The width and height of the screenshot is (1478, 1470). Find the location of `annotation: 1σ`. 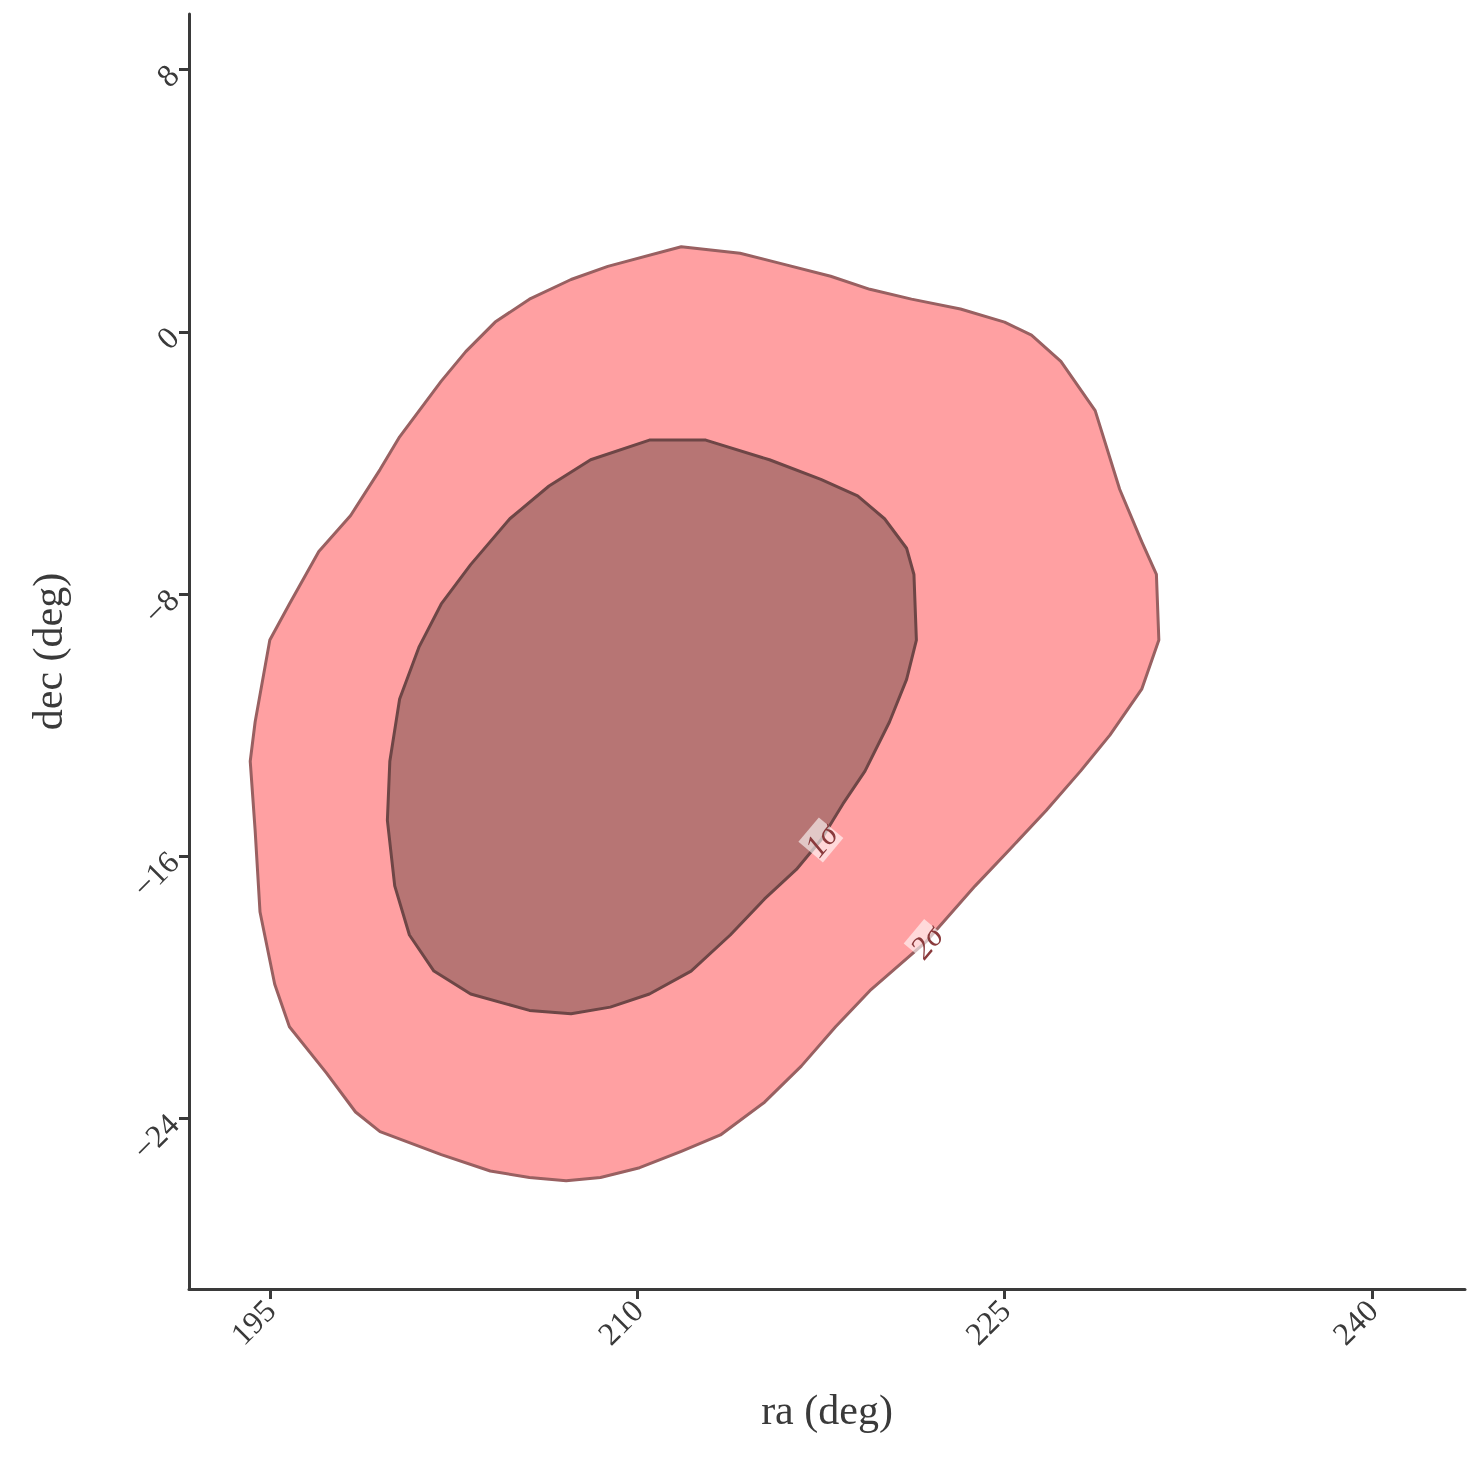

annotation: 1σ is located at coordinates (821, 839).